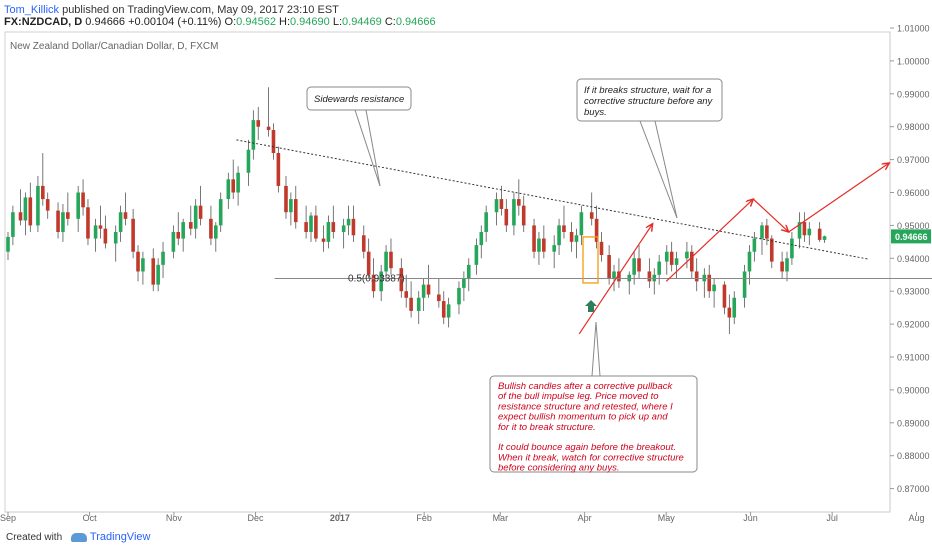  I want to click on price-tick-label: 0.92000, so click(913, 325).